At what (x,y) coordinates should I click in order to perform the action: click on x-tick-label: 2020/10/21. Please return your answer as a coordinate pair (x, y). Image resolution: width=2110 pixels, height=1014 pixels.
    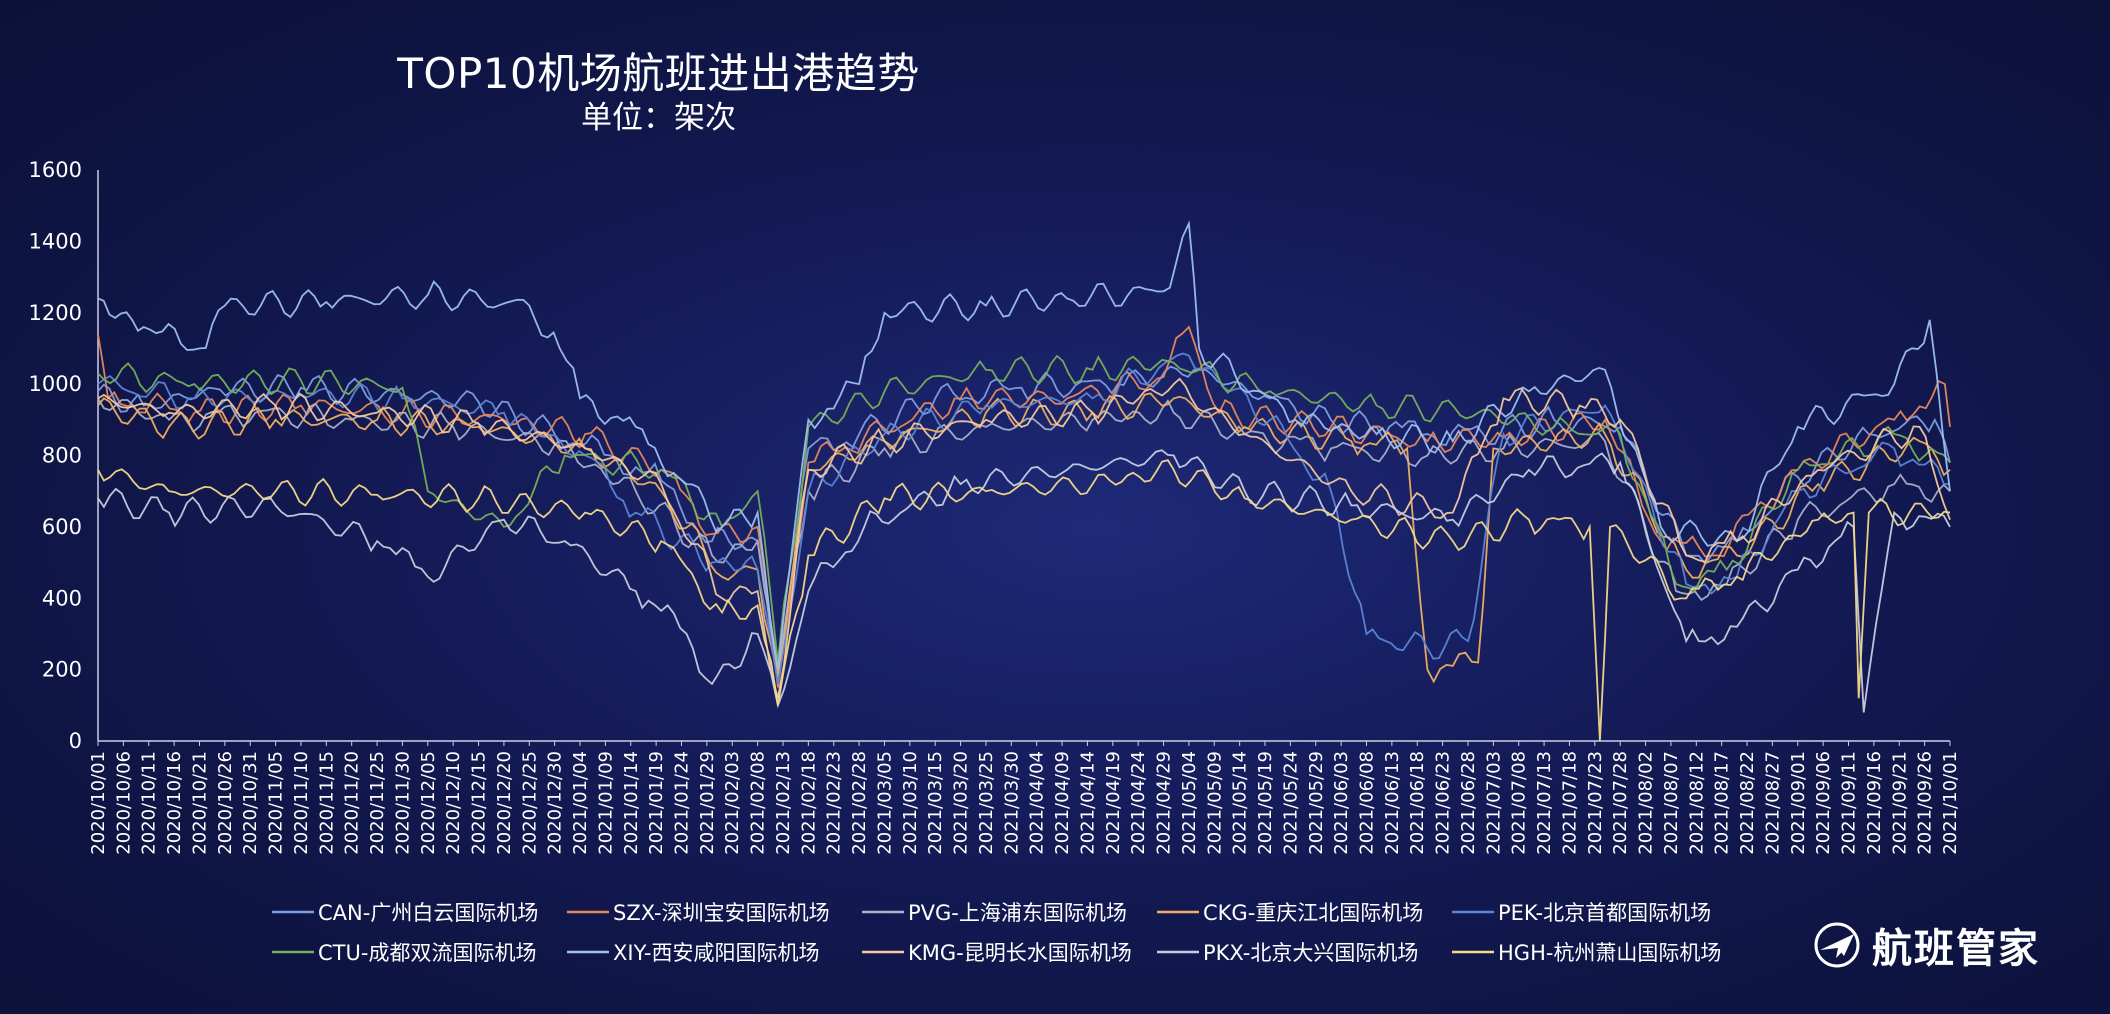
    Looking at the image, I should click on (199, 803).